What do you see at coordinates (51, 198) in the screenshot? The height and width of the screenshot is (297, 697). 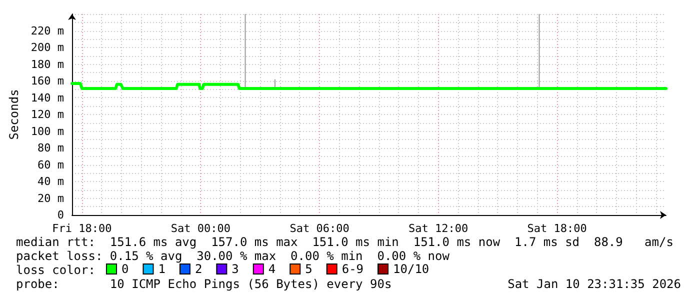 I see `y-tick-label: 20 m` at bounding box center [51, 198].